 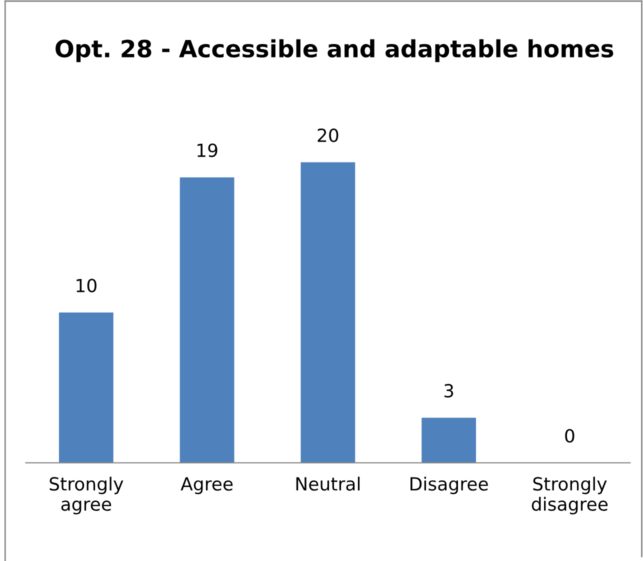 What do you see at coordinates (449, 485) in the screenshot?
I see `x-tick-label: Disagree` at bounding box center [449, 485].